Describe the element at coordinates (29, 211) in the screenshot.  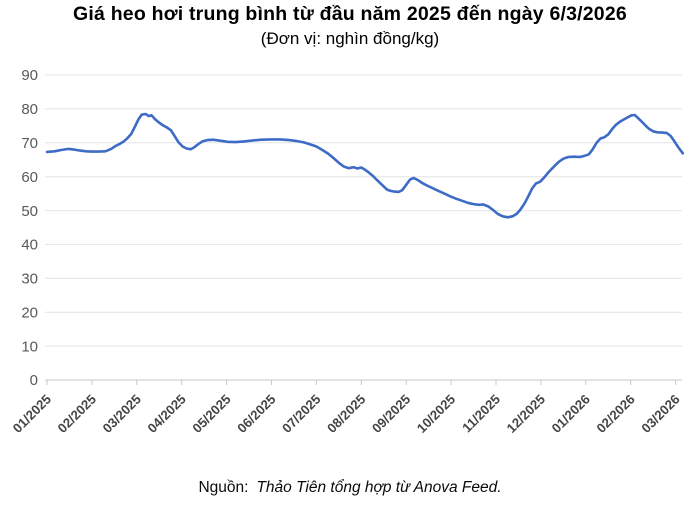
I see `y-tick-label: 50` at that location.